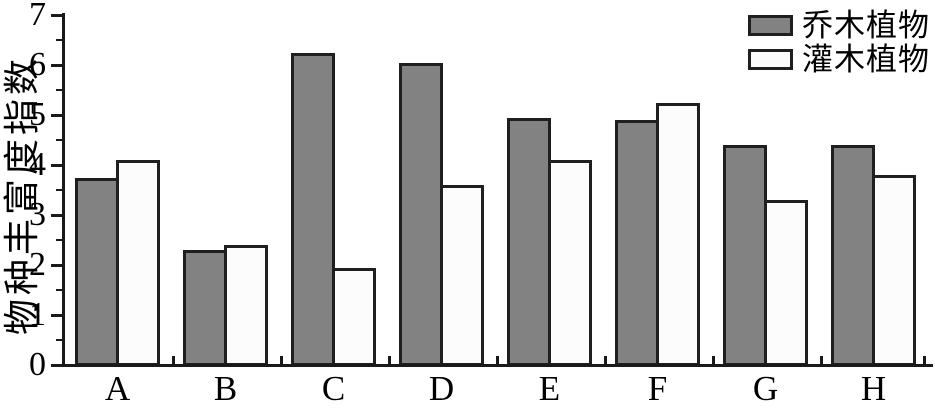 The width and height of the screenshot is (935, 410). Describe the element at coordinates (770, 59) in the screenshot. I see `legend-swatch-shrub` at that location.